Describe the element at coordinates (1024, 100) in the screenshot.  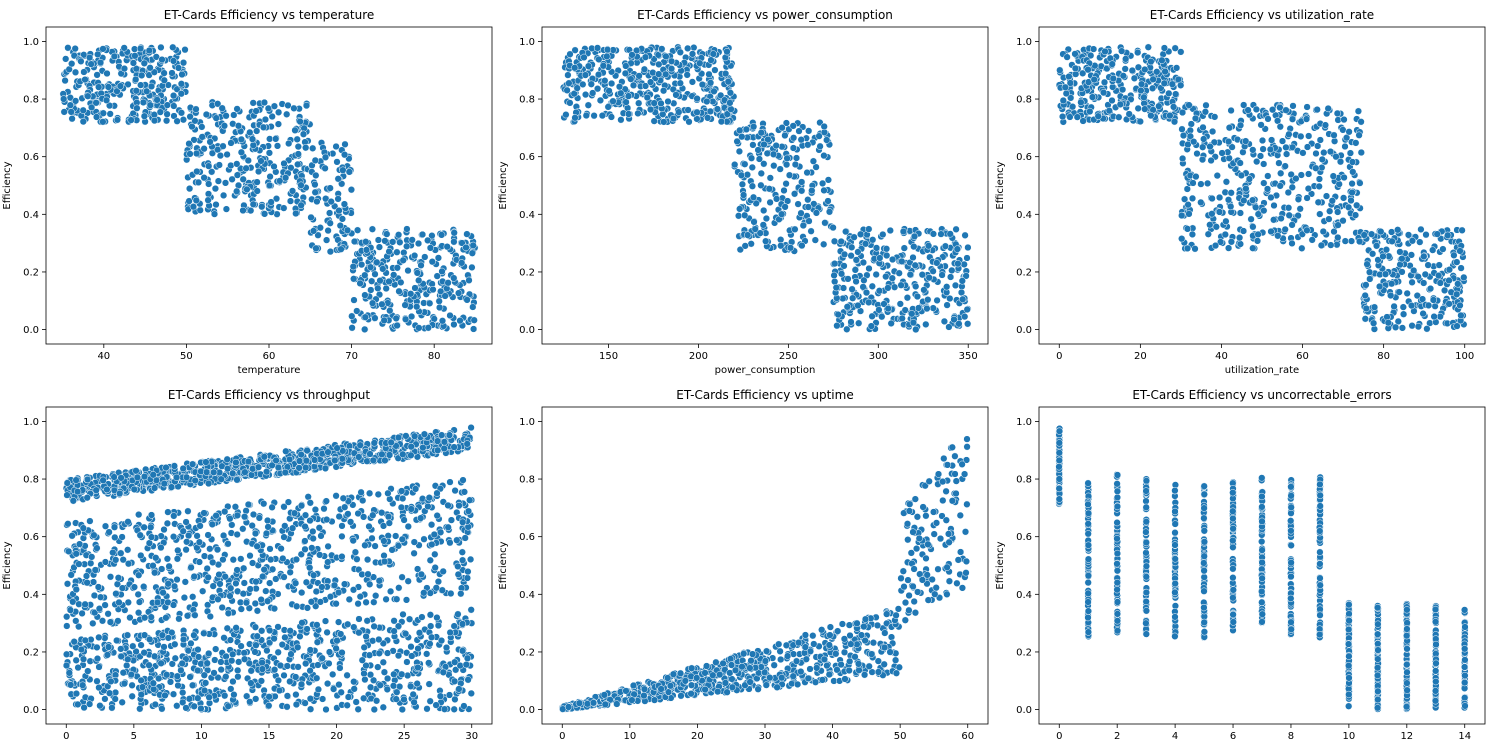
I see `y-tick-label: 0.8` at that location.